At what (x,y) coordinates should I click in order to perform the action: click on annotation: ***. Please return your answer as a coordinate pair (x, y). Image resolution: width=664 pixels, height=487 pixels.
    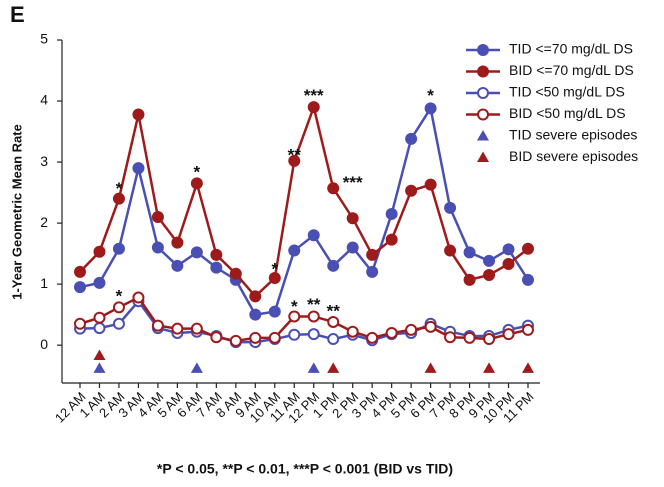
    Looking at the image, I should click on (353, 182).